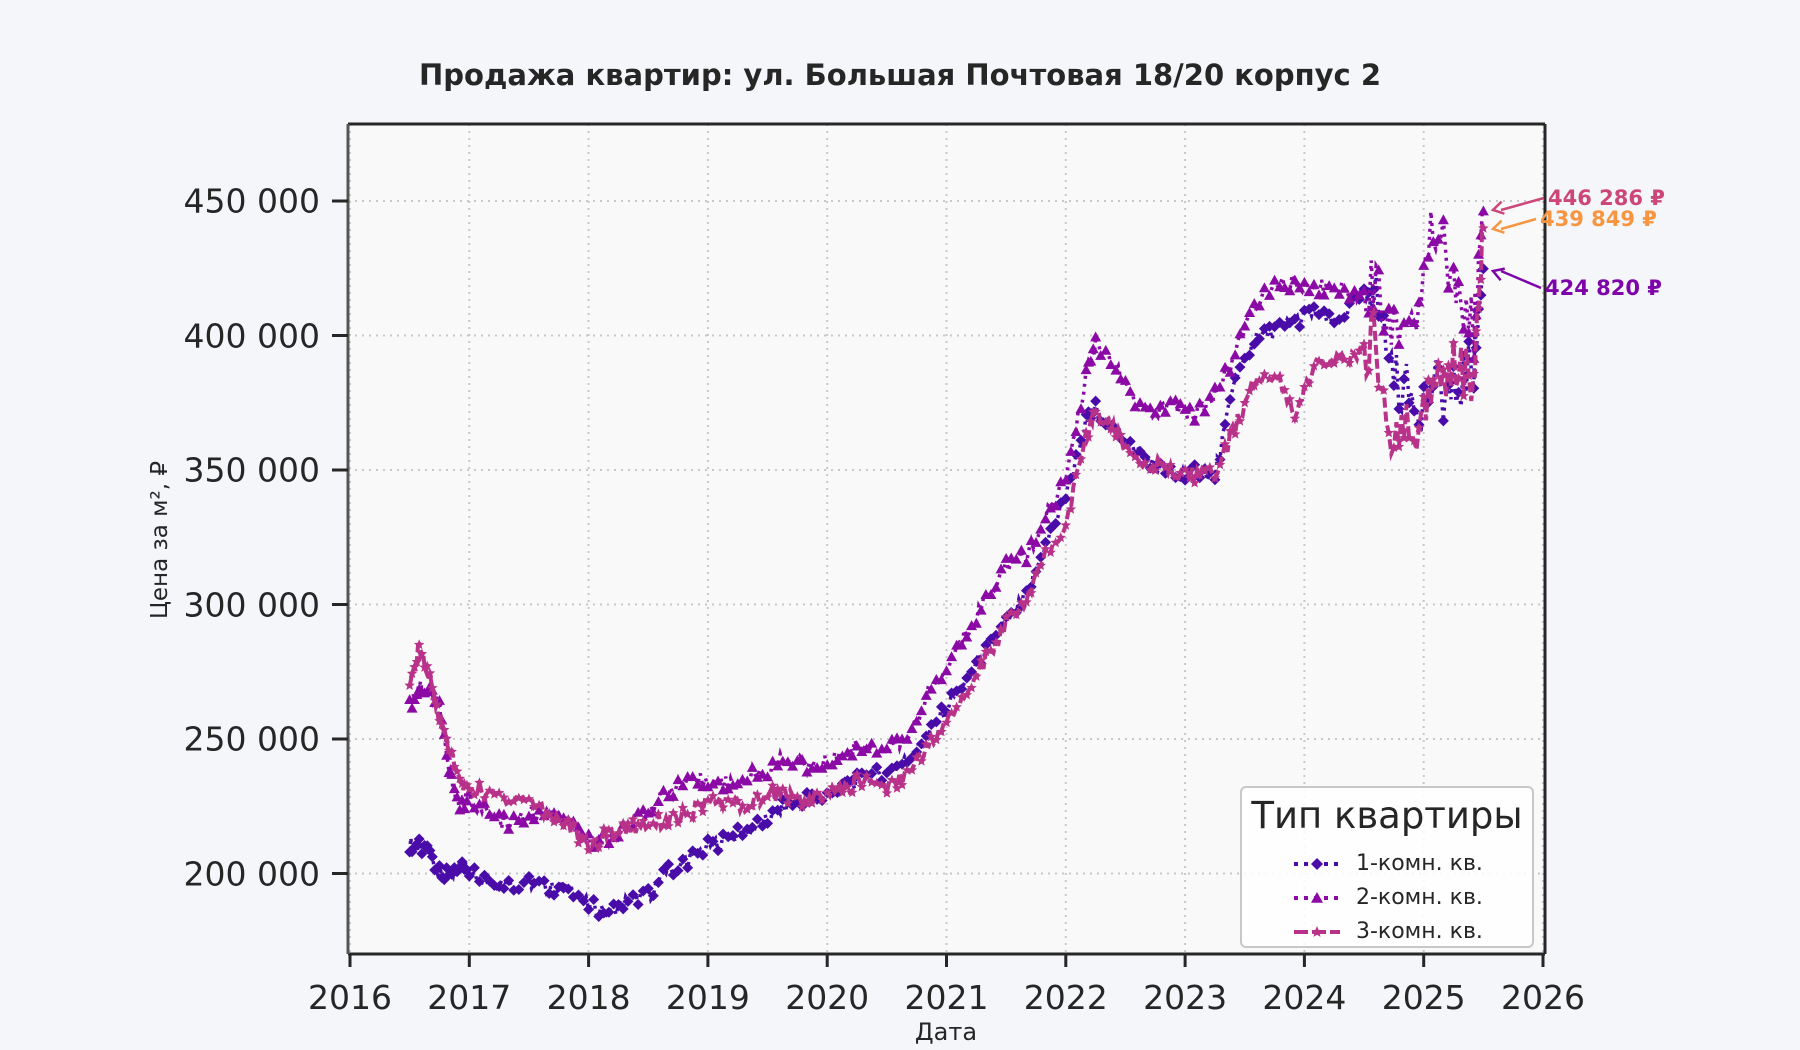  I want to click on y-tick-label: 450 000, so click(251, 201).